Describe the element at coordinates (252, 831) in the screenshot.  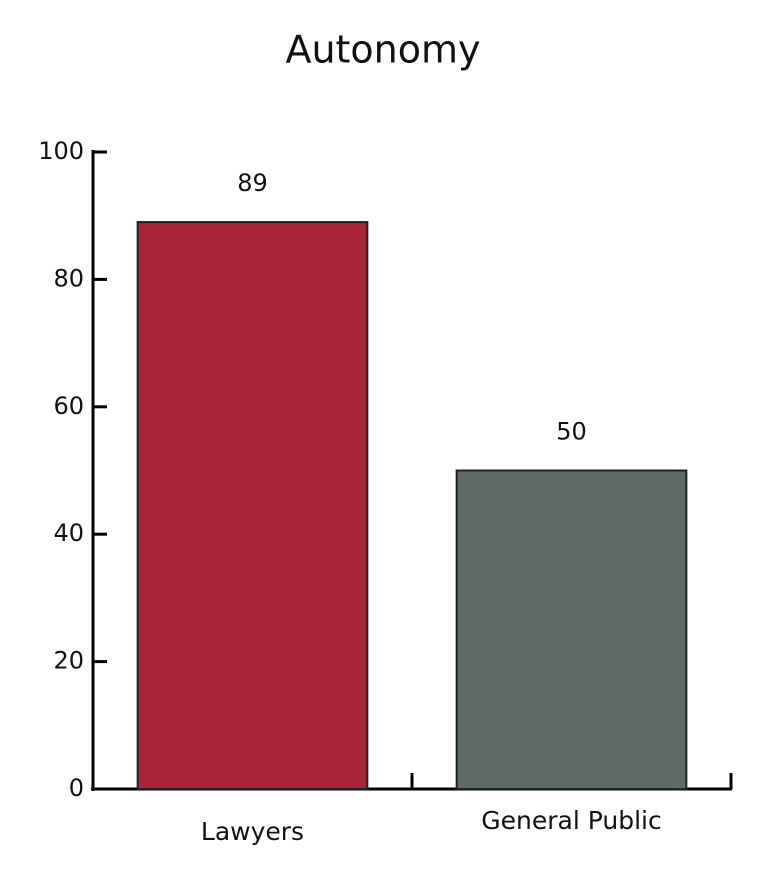
I see `x-tick-label: Lawyers` at that location.